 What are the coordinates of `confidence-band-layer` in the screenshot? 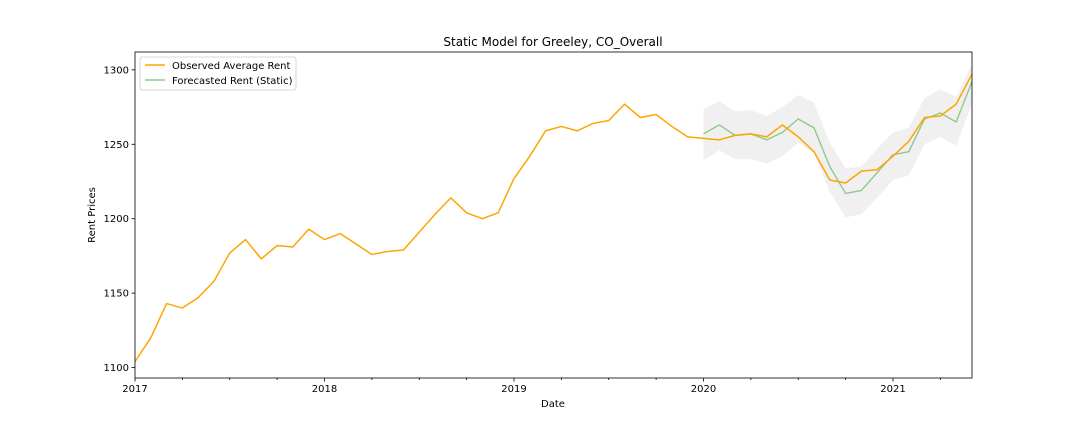 It's located at (837, 140).